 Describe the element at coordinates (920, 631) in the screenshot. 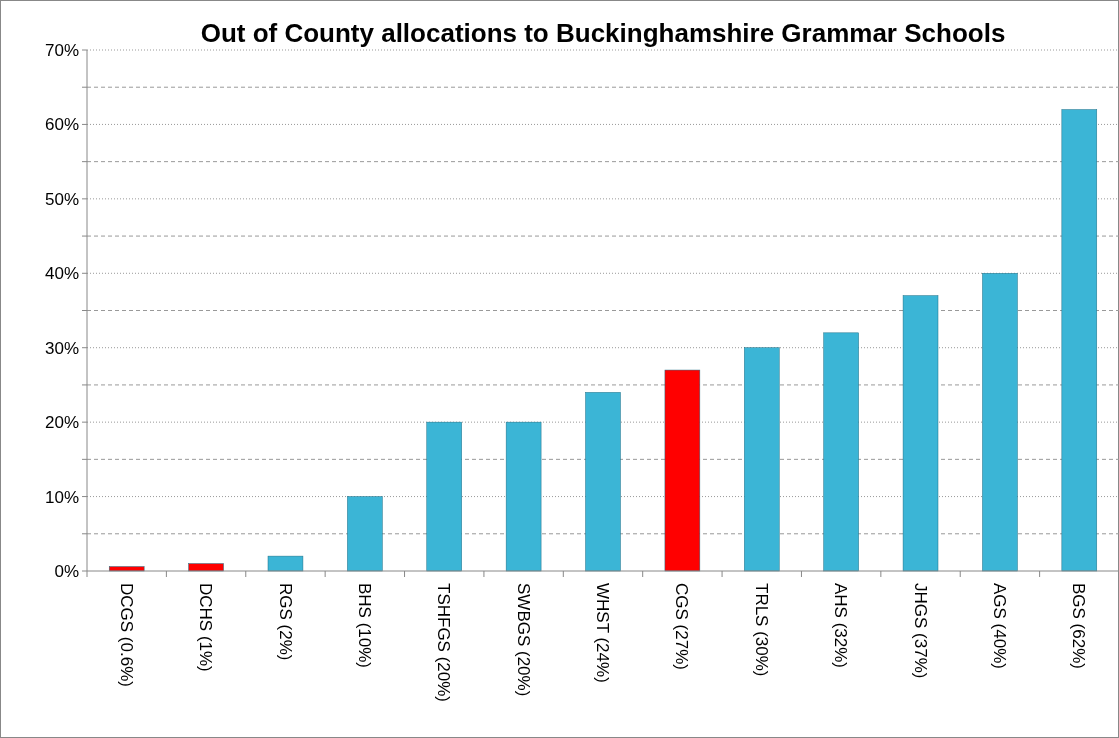

I see `x-tick-label: JHGS (37%)` at that location.